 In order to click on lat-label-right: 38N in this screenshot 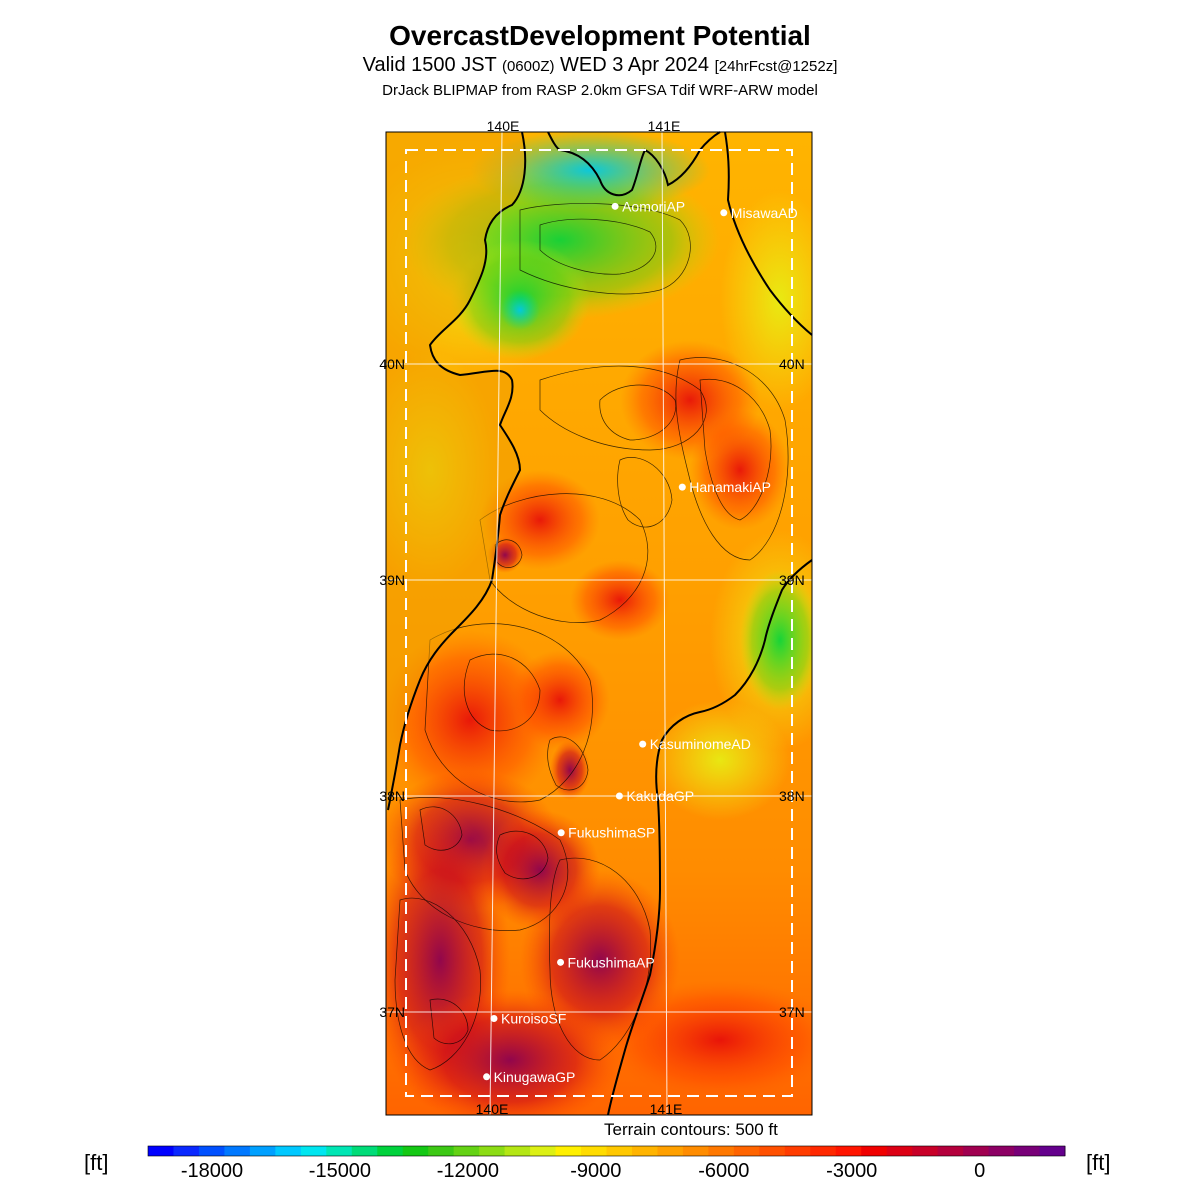, I will do `click(792, 796)`.